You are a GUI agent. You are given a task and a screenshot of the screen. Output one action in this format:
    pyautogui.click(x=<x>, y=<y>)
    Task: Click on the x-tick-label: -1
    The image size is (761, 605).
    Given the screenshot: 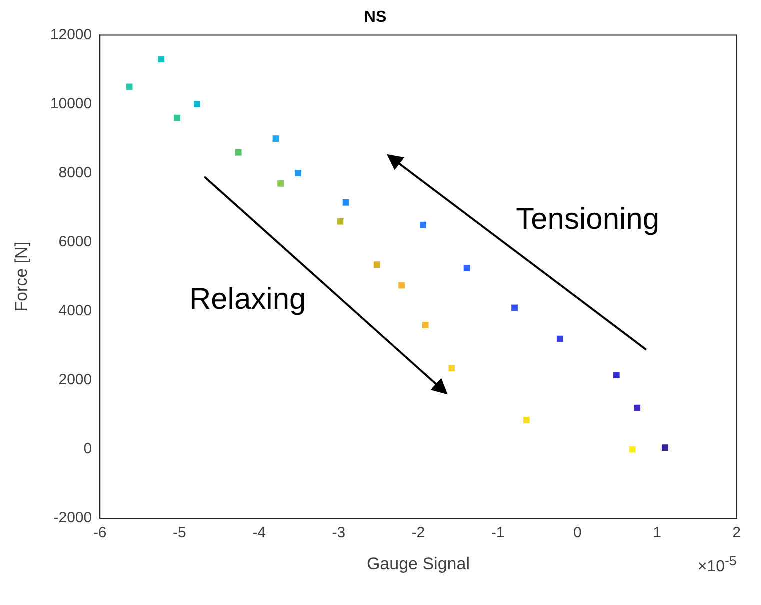 What is the action you would take?
    pyautogui.click(x=498, y=533)
    